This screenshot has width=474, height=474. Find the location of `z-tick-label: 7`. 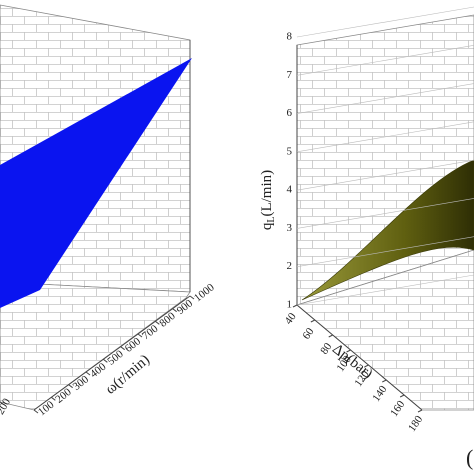

z-tick-label: 7 is located at coordinates (290, 75).